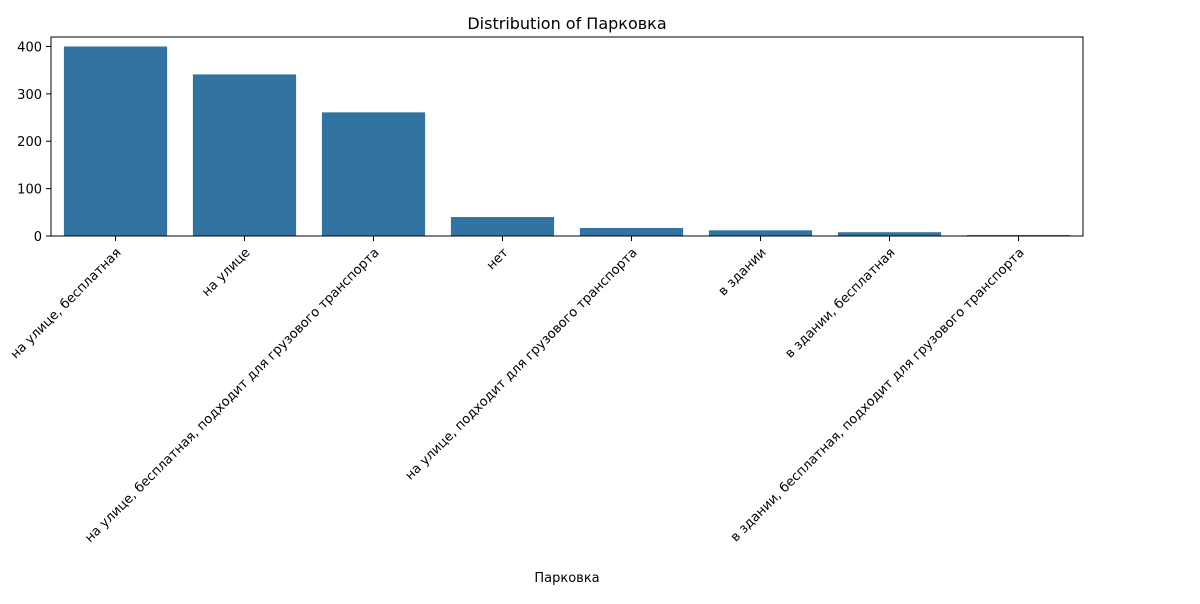 This screenshot has height=604, width=1200. What do you see at coordinates (66, 303) in the screenshot?
I see `x-tick-label-0: на улице, бесплатная` at bounding box center [66, 303].